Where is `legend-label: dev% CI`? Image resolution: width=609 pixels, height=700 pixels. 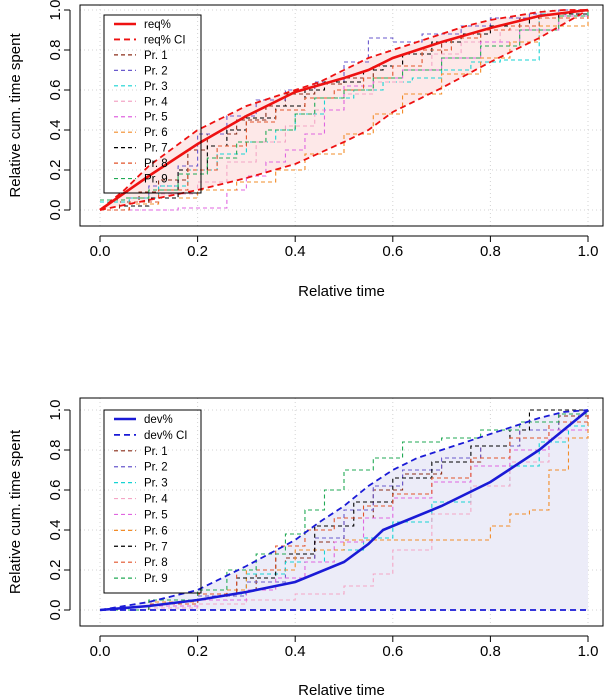
legend-label: dev% CI is located at coordinates (165, 436).